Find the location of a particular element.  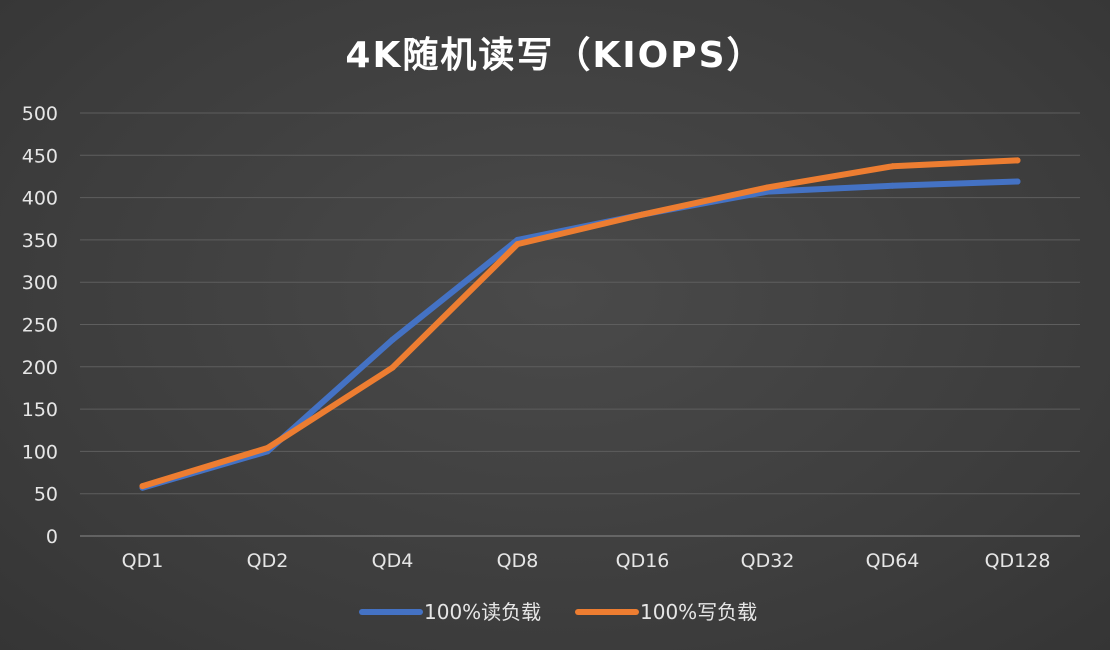

y-tick-label: 350 is located at coordinates (40, 241).